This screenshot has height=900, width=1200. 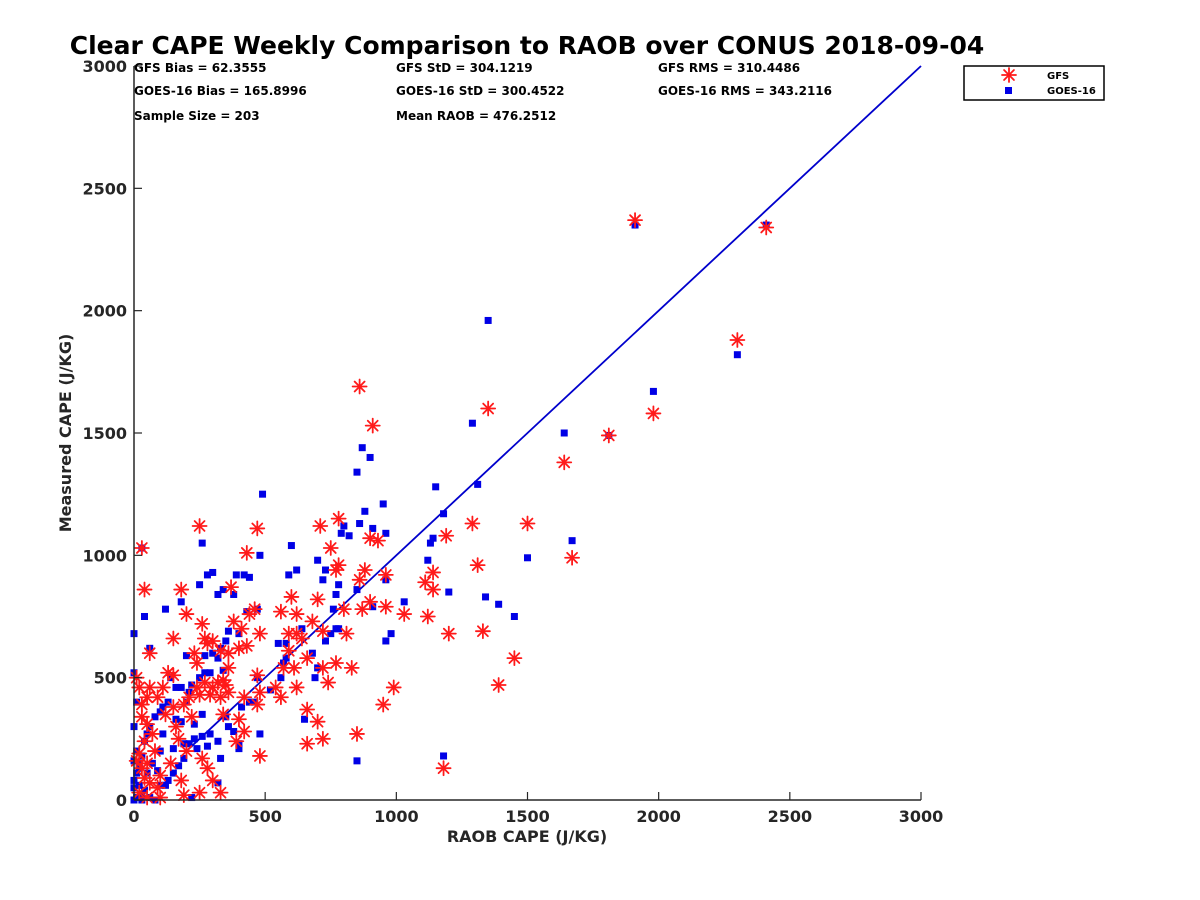 What do you see at coordinates (110, 678) in the screenshot?
I see `y-tick-label: 500` at bounding box center [110, 678].